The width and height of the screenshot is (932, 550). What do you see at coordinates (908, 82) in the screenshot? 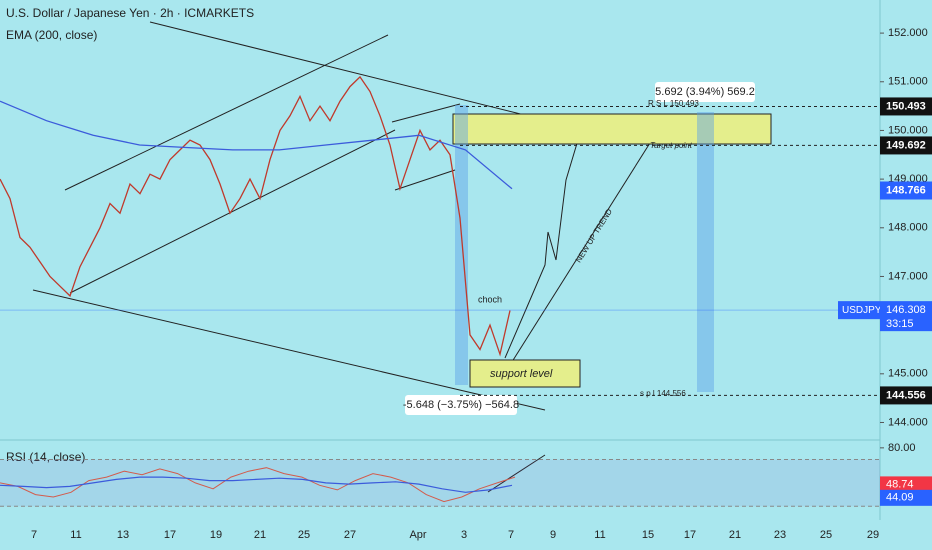
I see `y-tick-label: 151.000` at bounding box center [908, 82].